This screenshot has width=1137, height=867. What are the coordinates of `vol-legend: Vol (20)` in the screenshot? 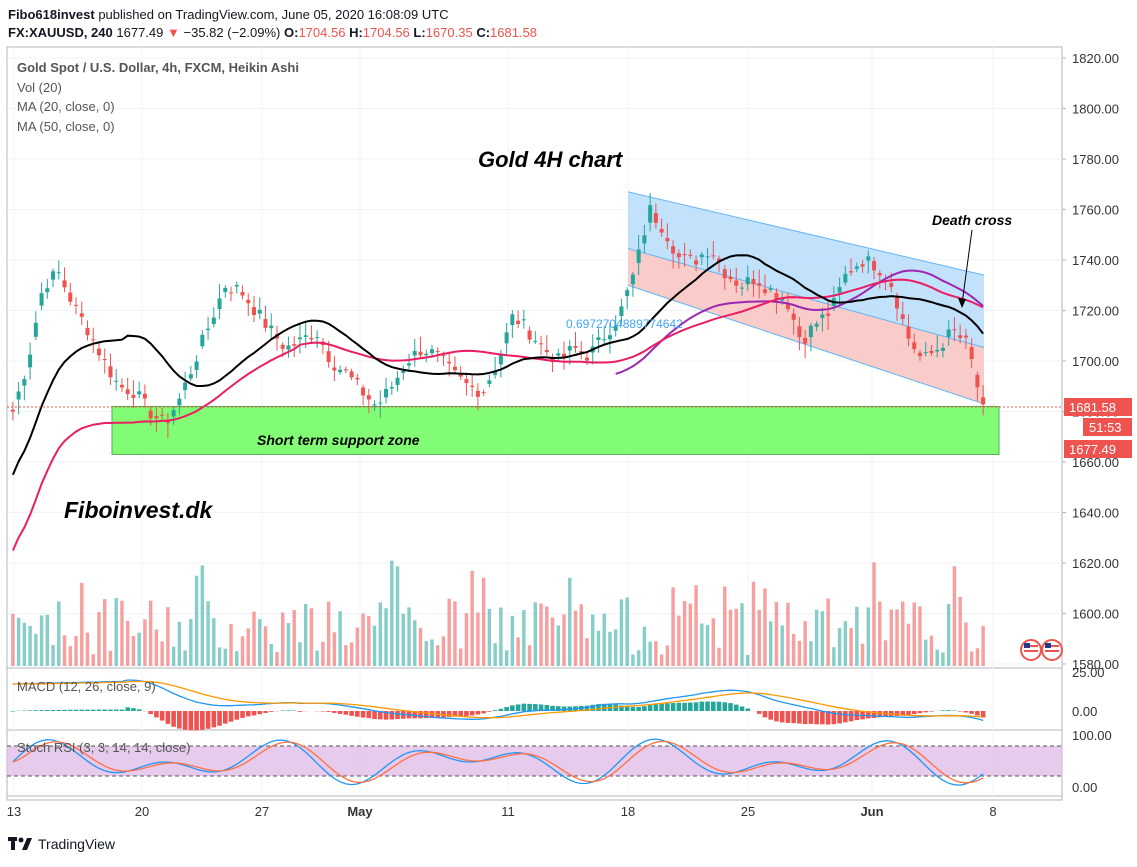 It's located at (39, 87).